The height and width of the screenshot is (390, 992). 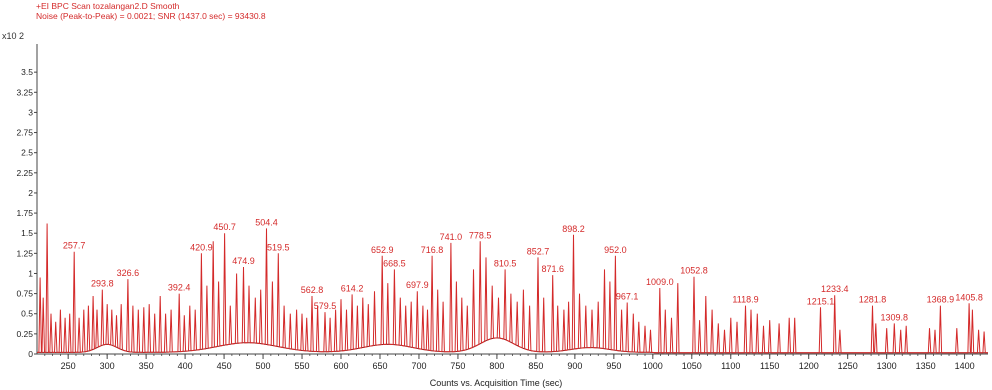 I want to click on x-axis-title: Counts vs. Acquisition Time (sec), so click(x=496, y=383).